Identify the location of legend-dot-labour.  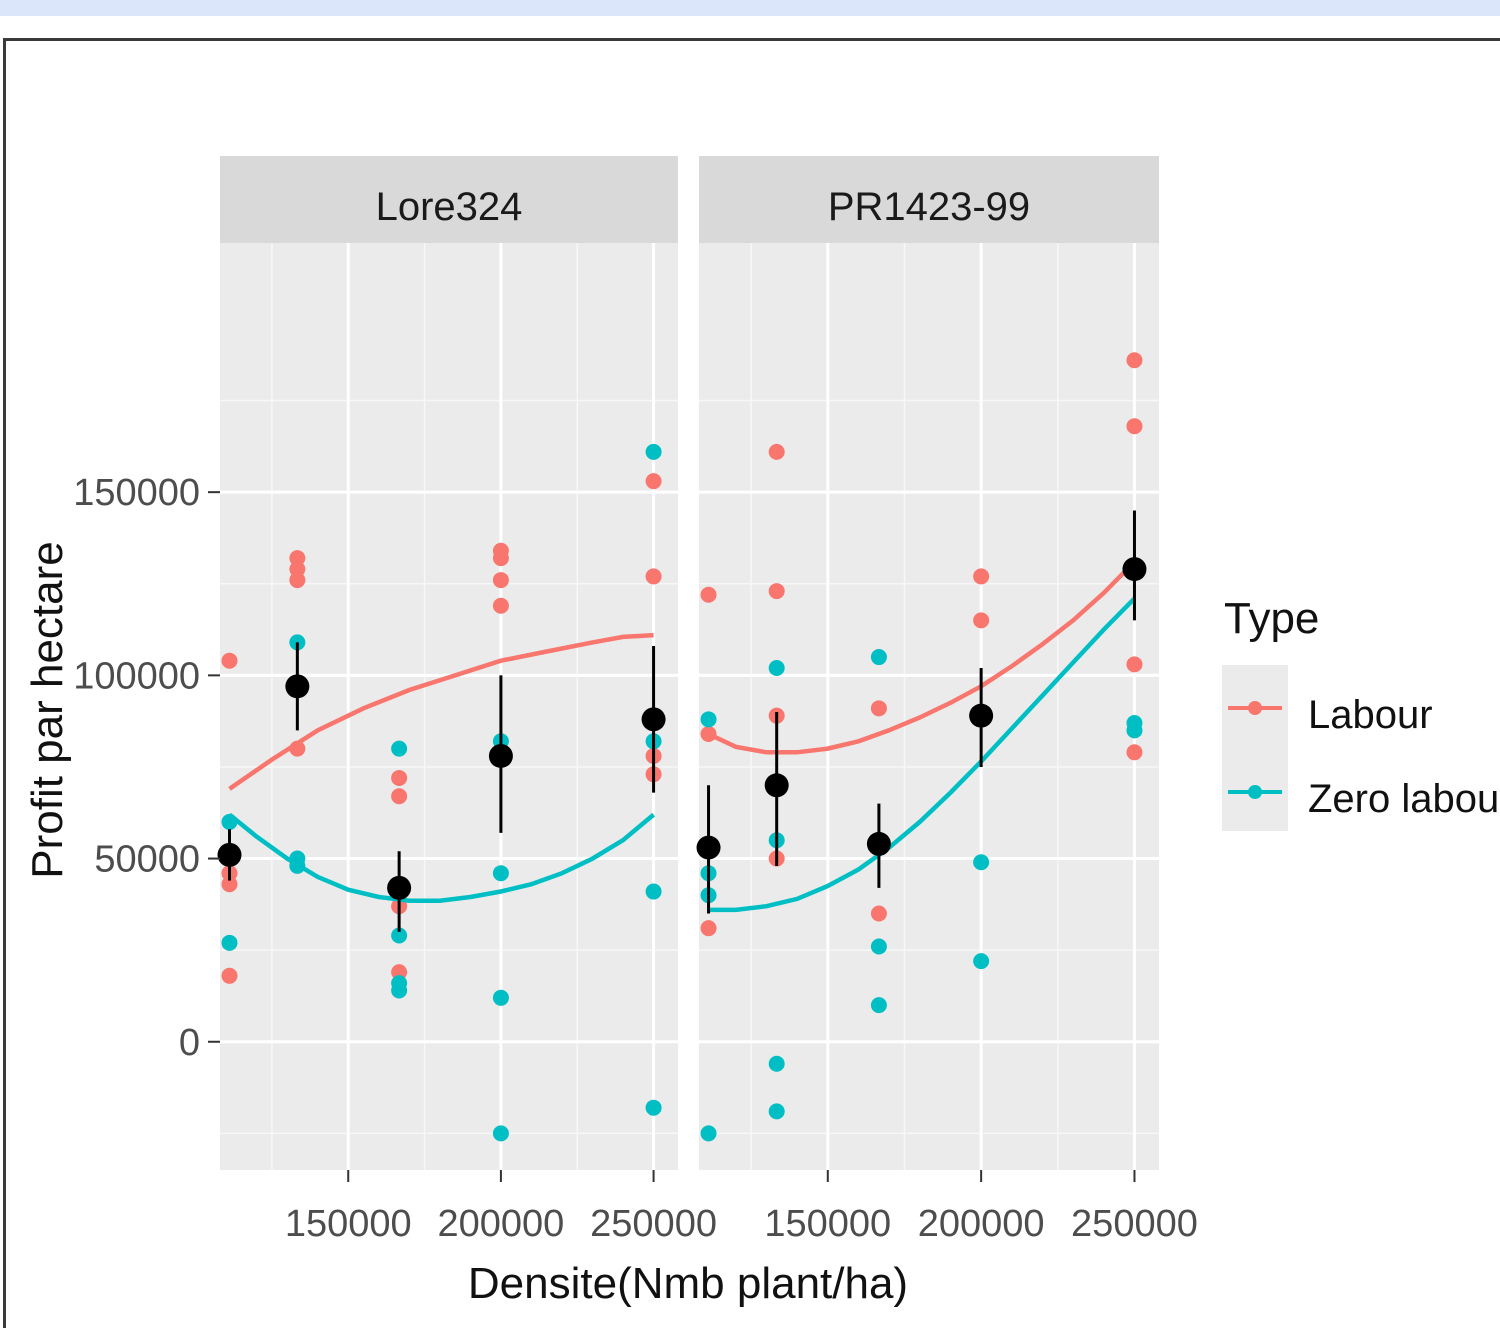
(1255, 708).